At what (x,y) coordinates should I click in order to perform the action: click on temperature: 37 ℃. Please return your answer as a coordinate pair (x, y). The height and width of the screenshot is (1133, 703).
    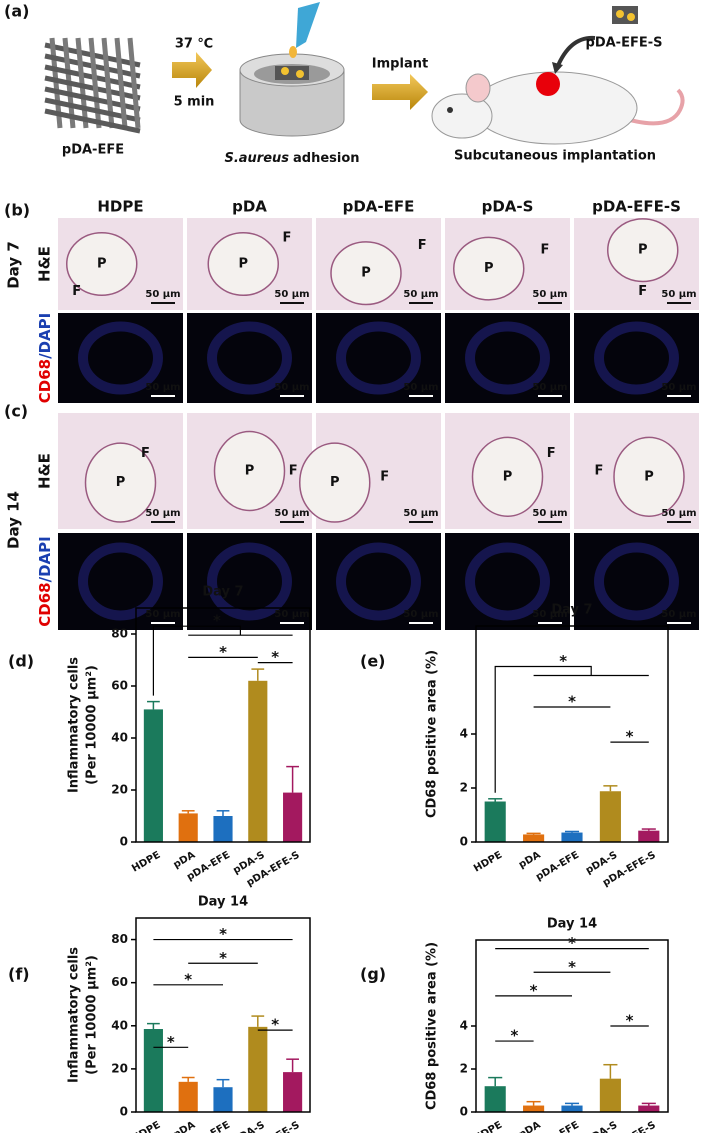
    Looking at the image, I should click on (194, 44).